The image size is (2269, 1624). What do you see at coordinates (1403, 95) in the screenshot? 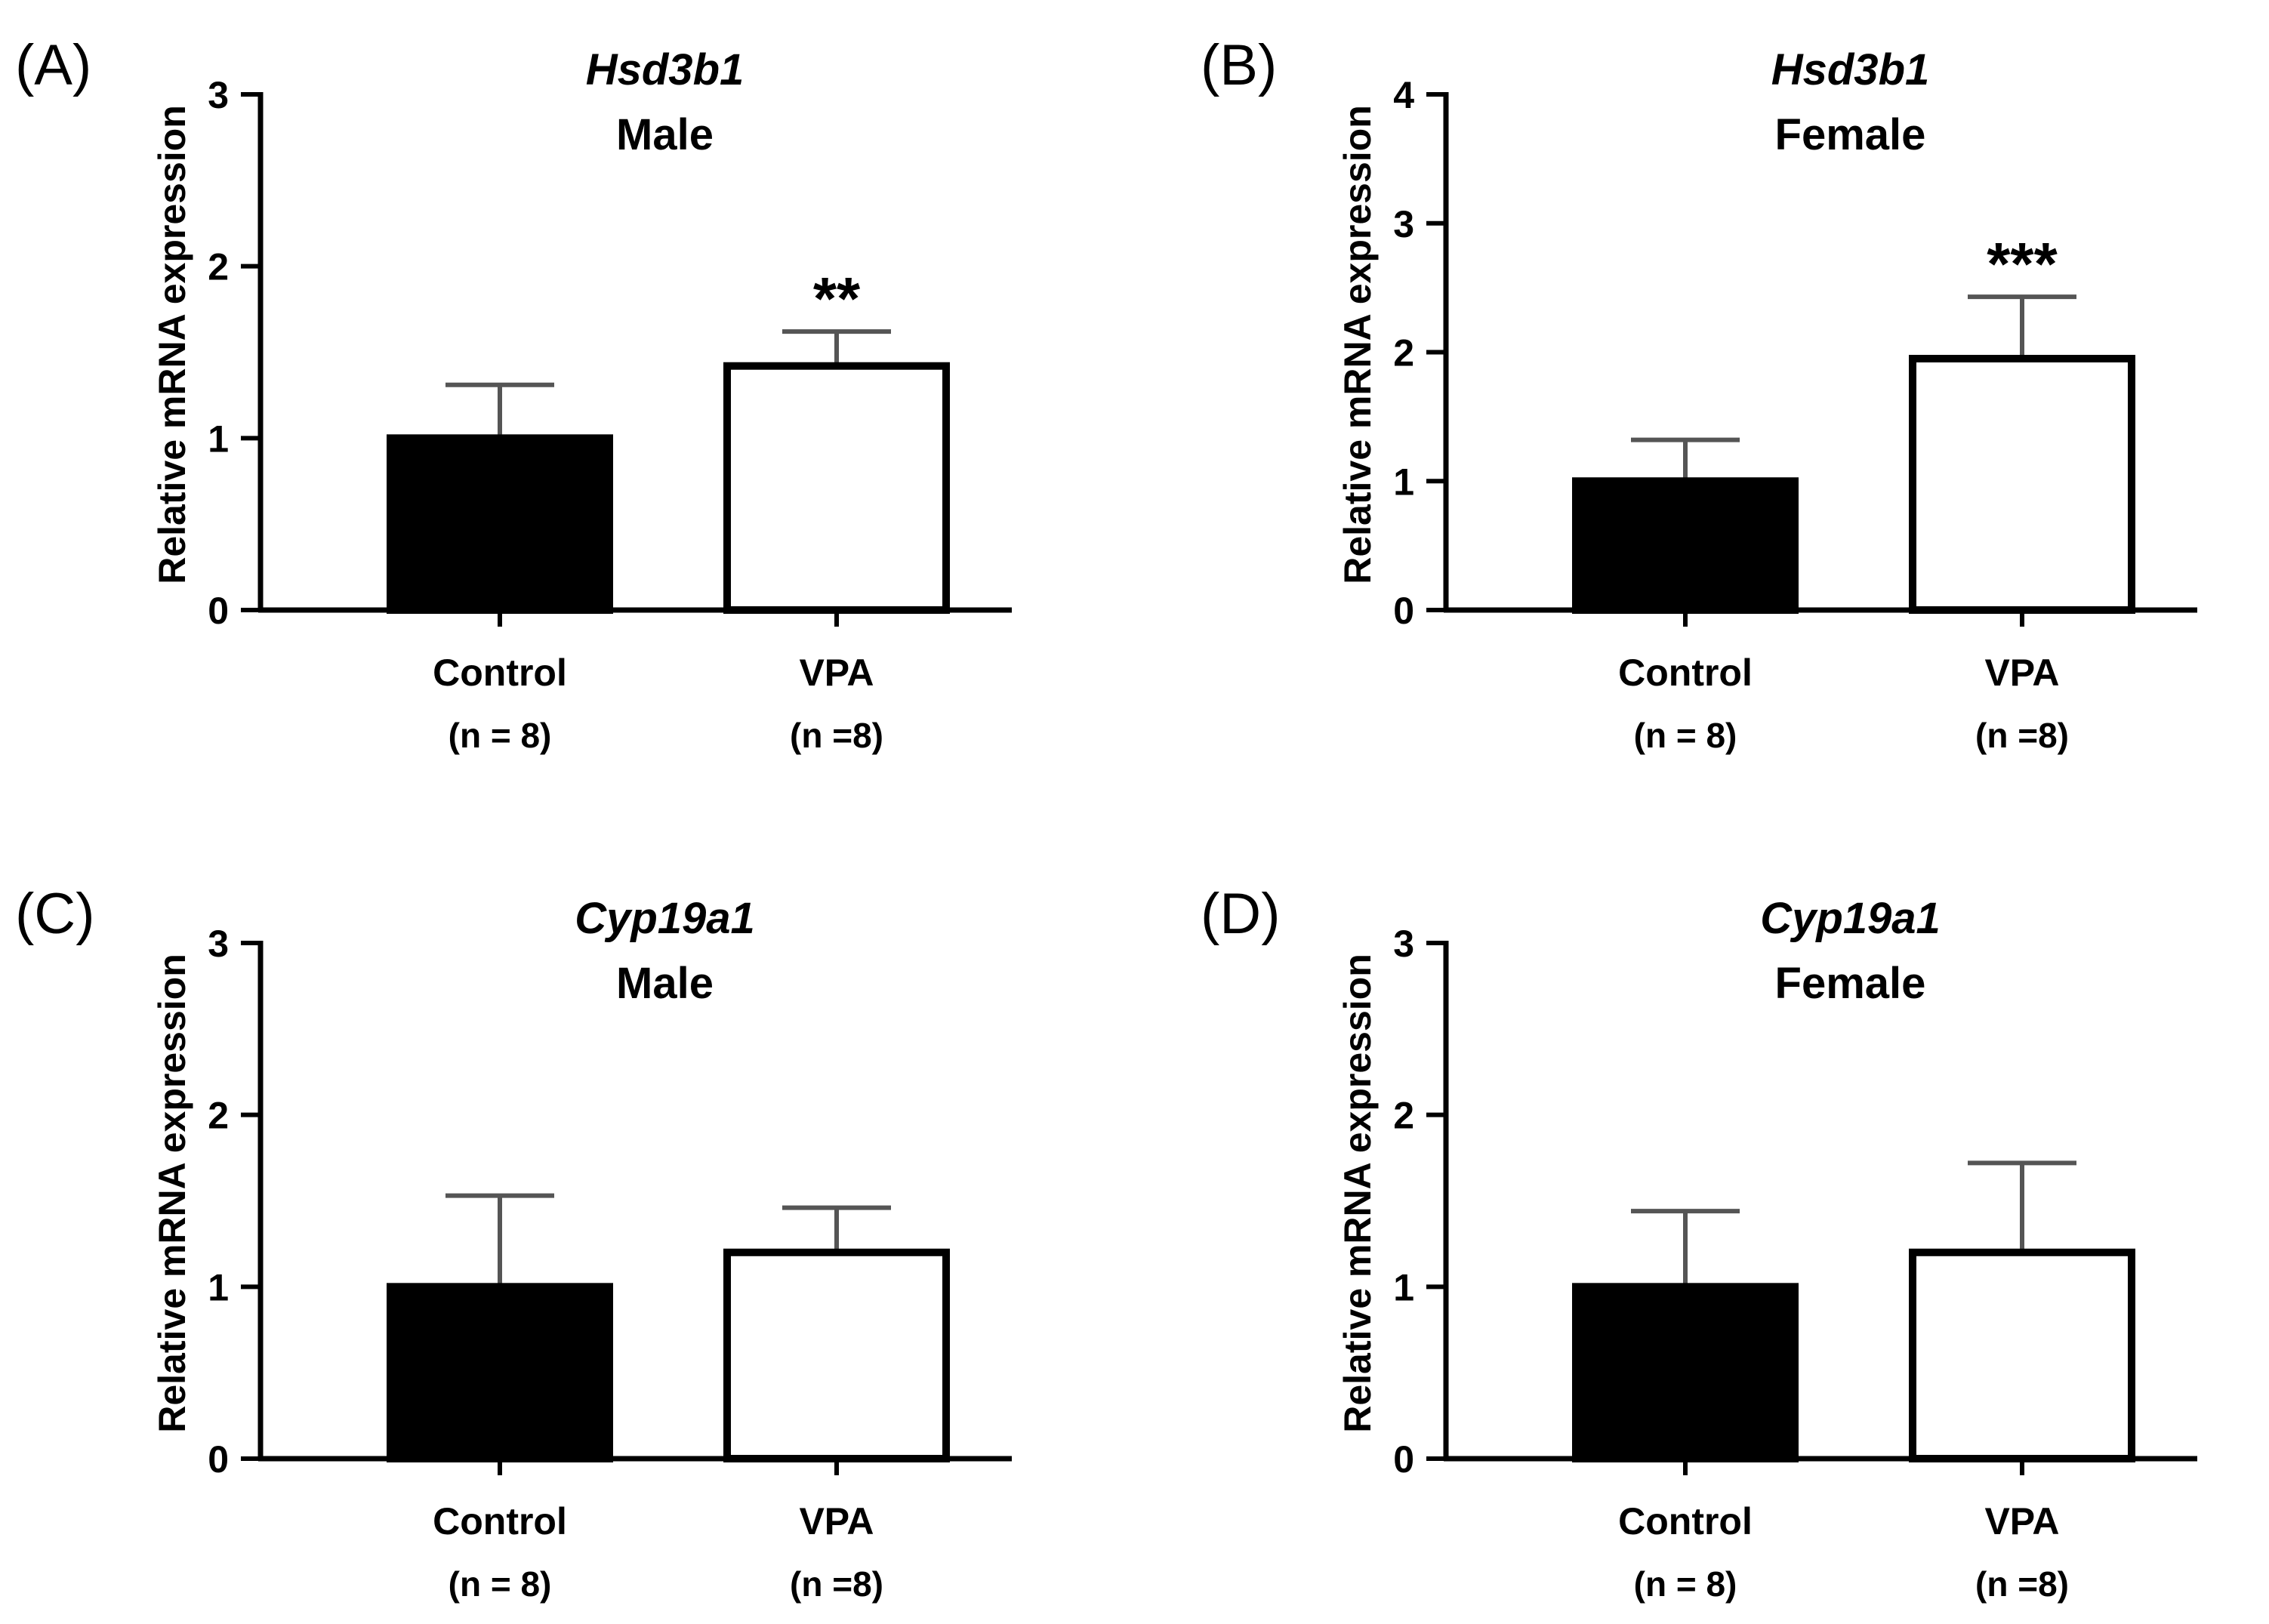
I see `y-tick-label: 4` at bounding box center [1403, 95].